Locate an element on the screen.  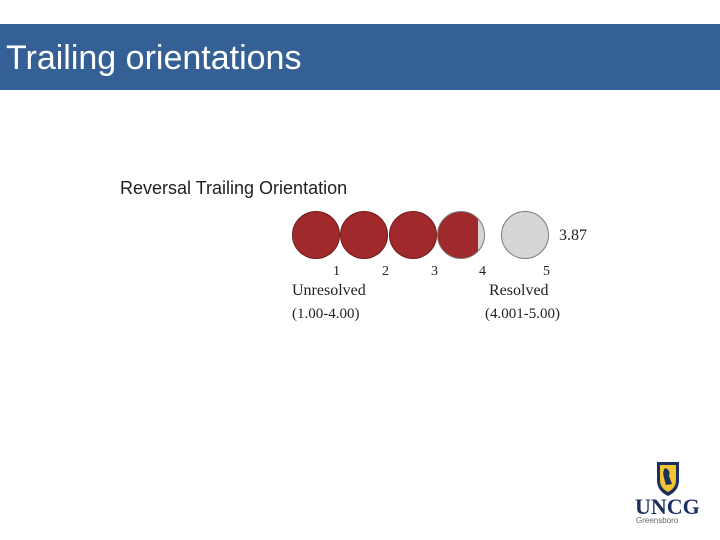
unresolved-label: Unresolved is located at coordinates (329, 290).